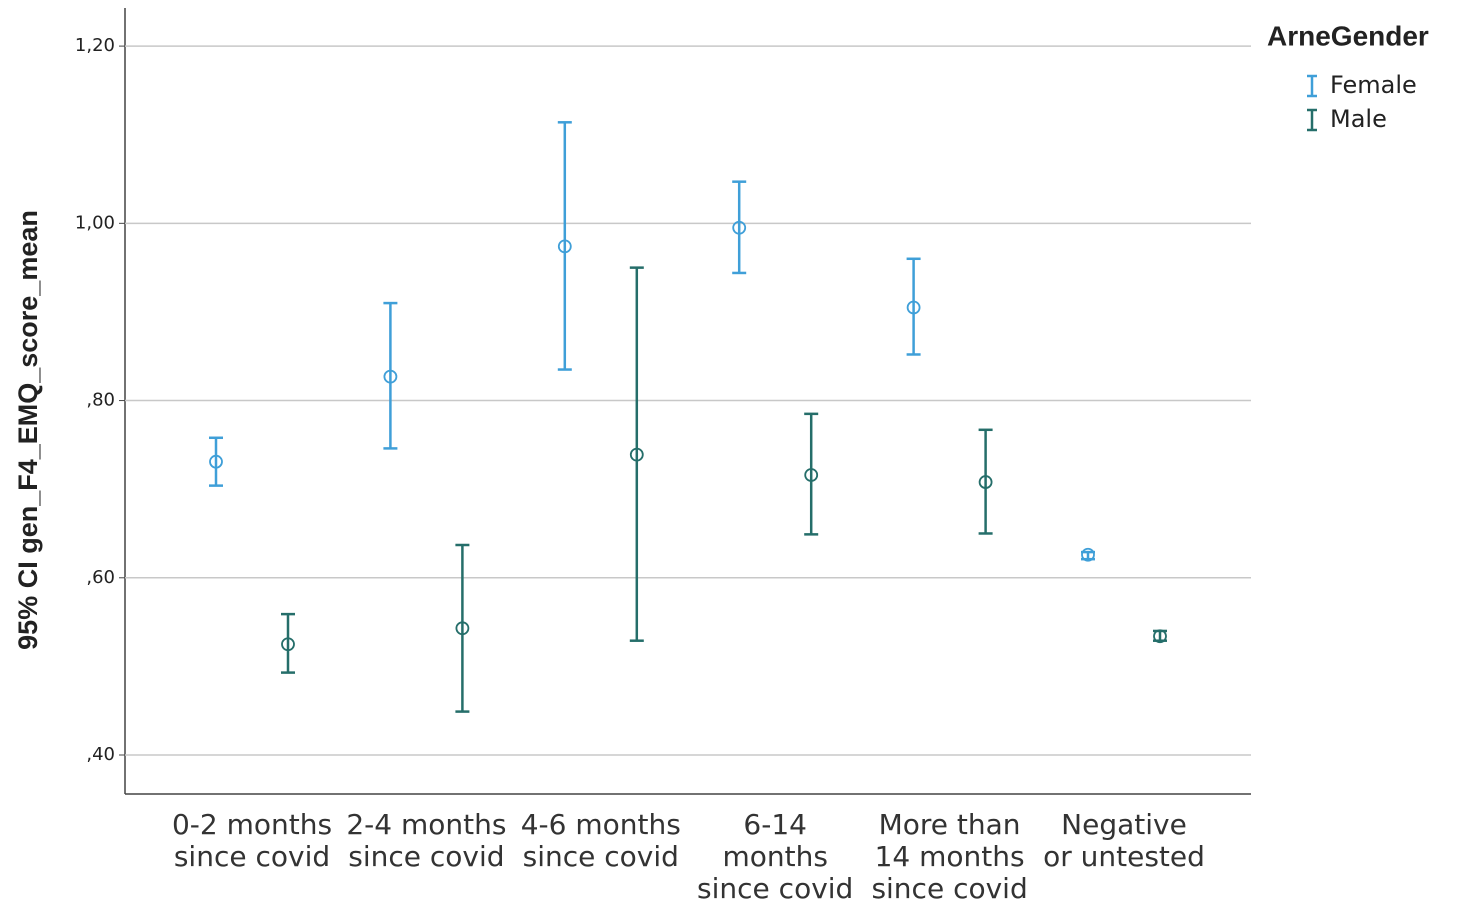 This screenshot has width=1457, height=904. I want to click on x-tick-label: 6-14 months since covid, so click(775, 856).